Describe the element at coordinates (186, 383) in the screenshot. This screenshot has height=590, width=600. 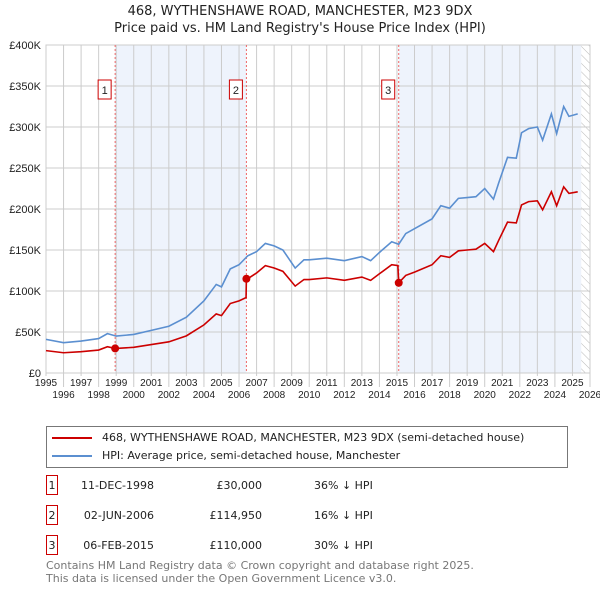
I see `x-tick-label: 2003` at that location.